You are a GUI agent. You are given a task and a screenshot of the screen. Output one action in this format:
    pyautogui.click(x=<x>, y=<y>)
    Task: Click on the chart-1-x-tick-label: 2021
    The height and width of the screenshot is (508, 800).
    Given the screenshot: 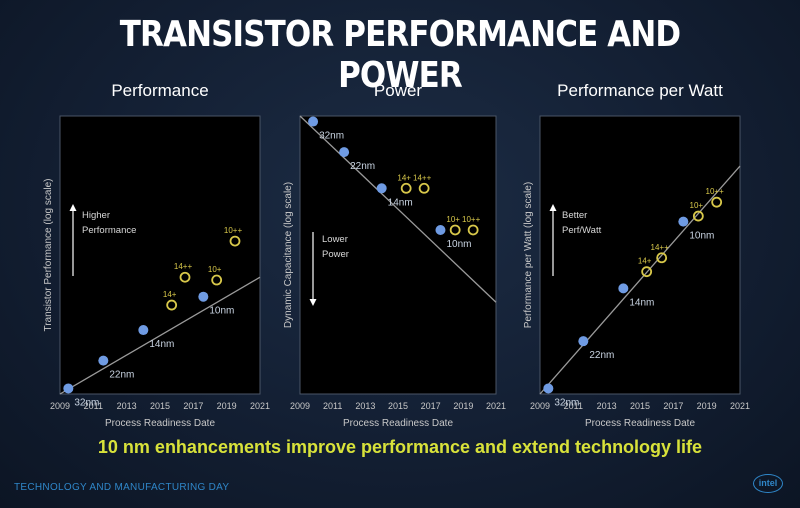 What is the action you would take?
    pyautogui.click(x=260, y=406)
    